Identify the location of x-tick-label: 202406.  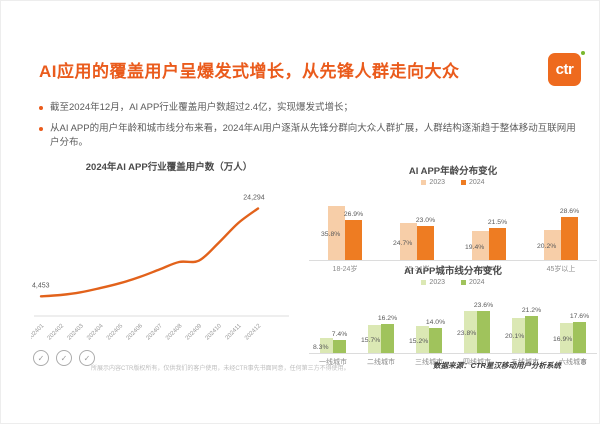
(135, 332).